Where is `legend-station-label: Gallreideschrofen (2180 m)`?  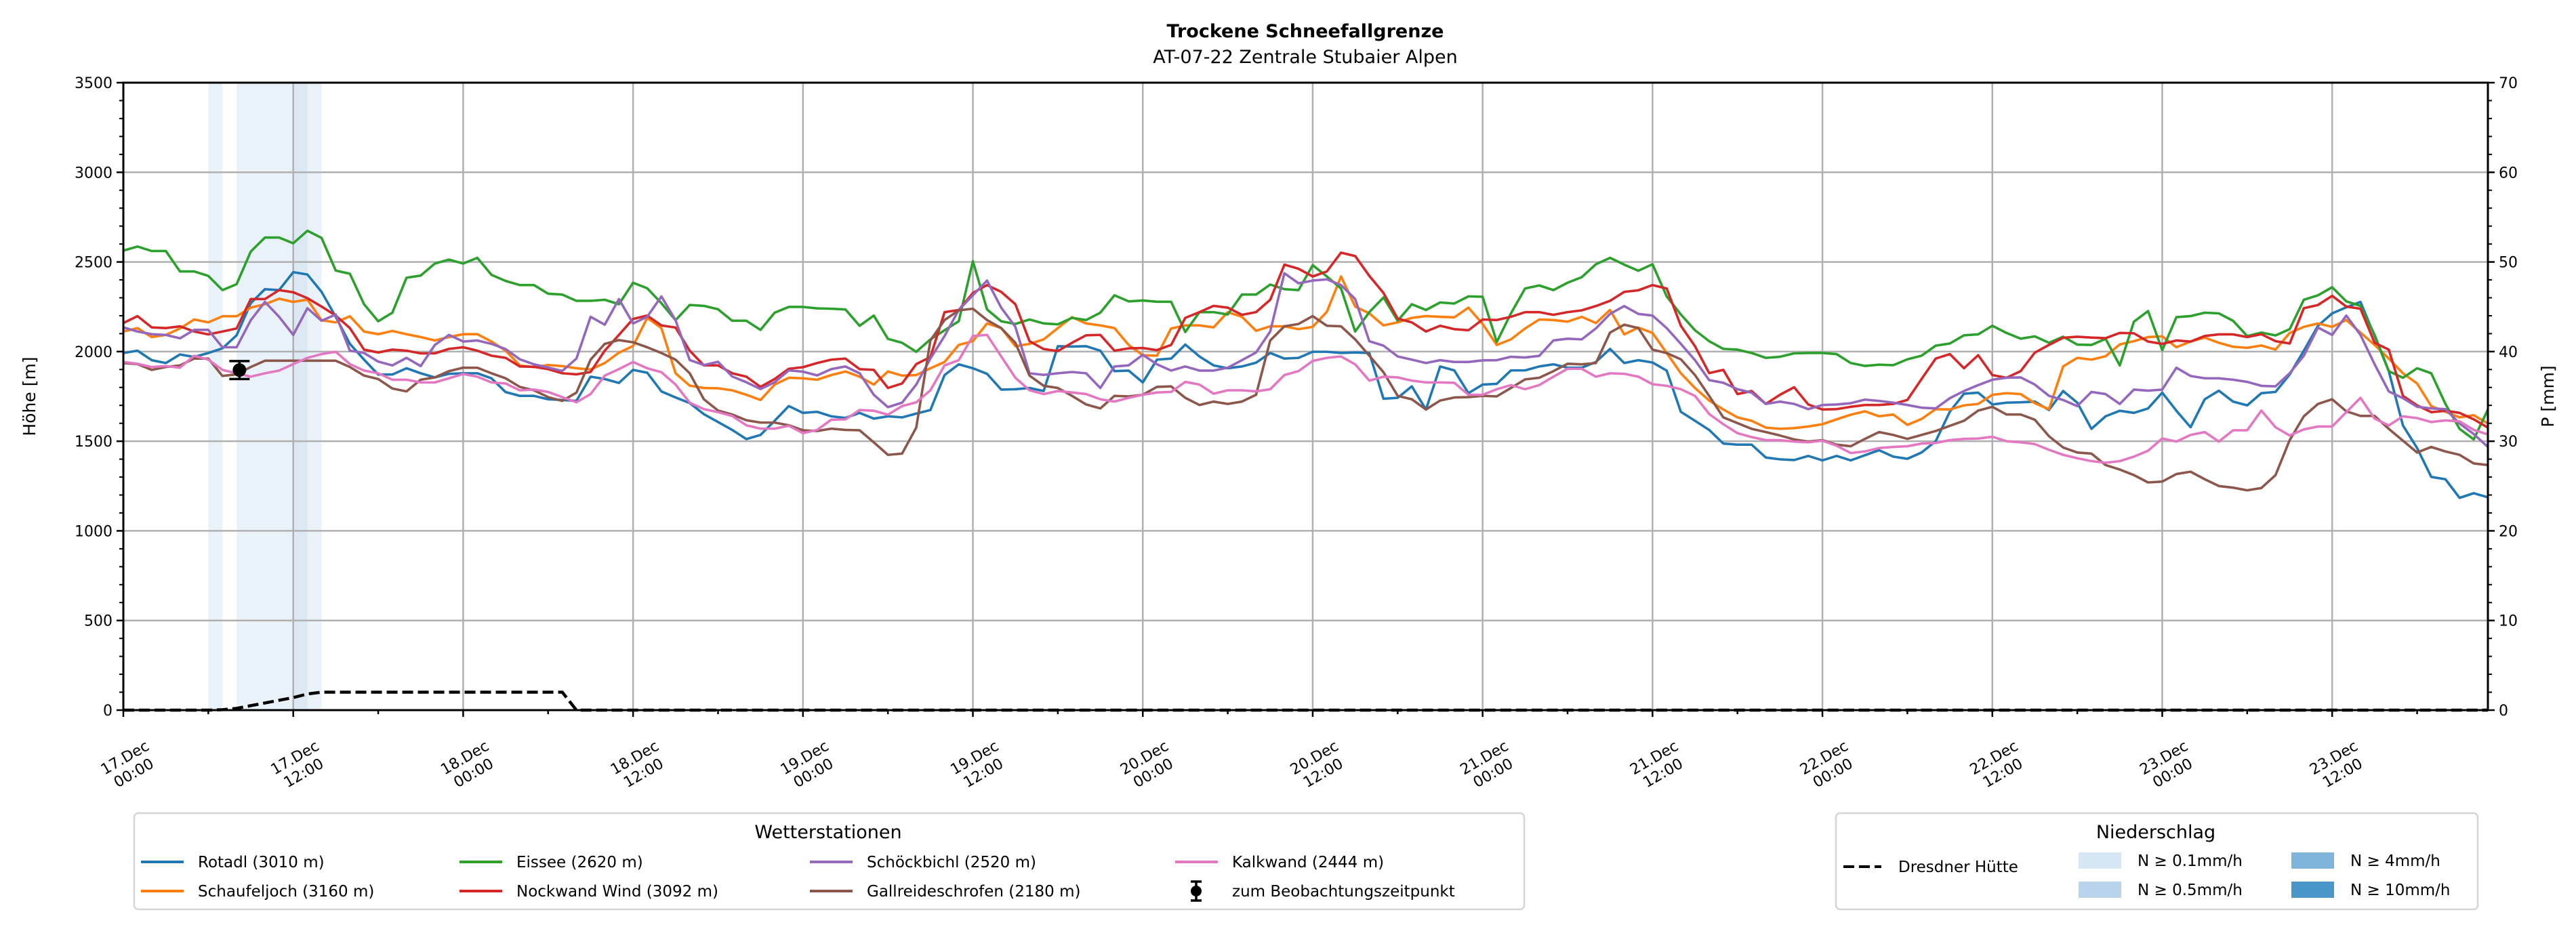 legend-station-label: Gallreideschrofen (2180 m) is located at coordinates (974, 892).